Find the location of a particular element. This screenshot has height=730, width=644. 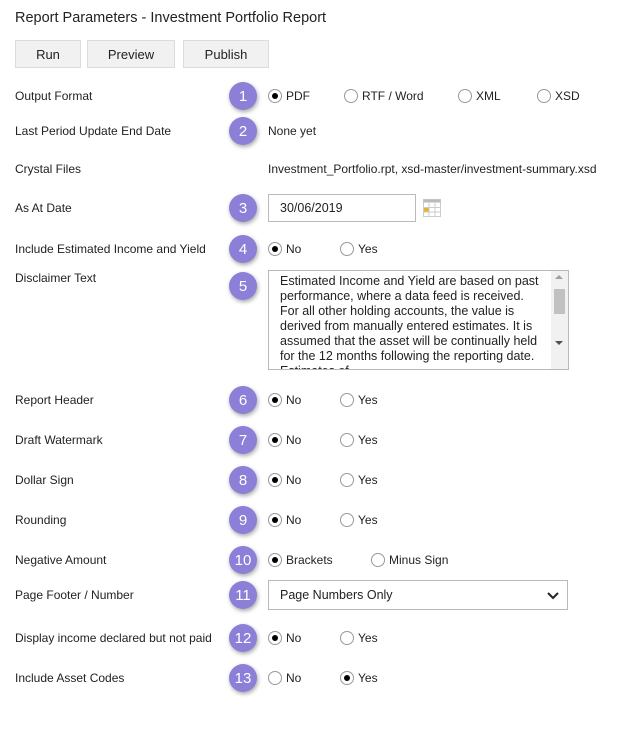

chevron-down-icon is located at coordinates (553, 596).